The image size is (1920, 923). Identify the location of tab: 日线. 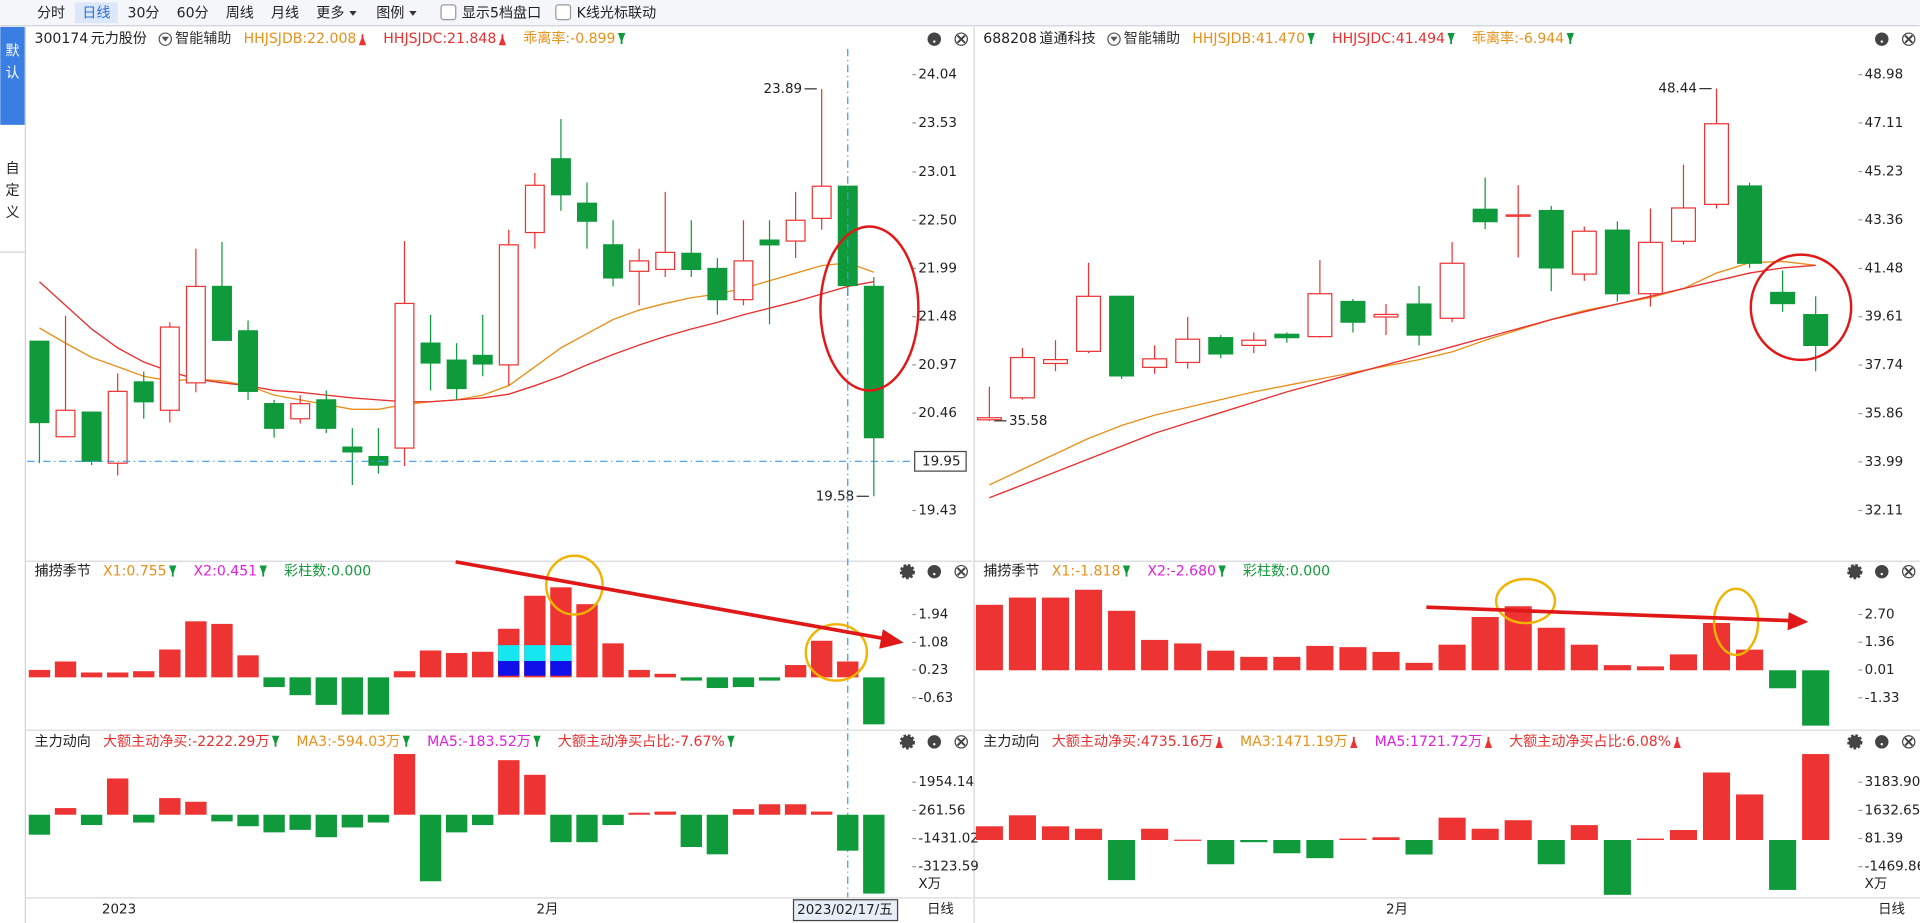
(96, 13).